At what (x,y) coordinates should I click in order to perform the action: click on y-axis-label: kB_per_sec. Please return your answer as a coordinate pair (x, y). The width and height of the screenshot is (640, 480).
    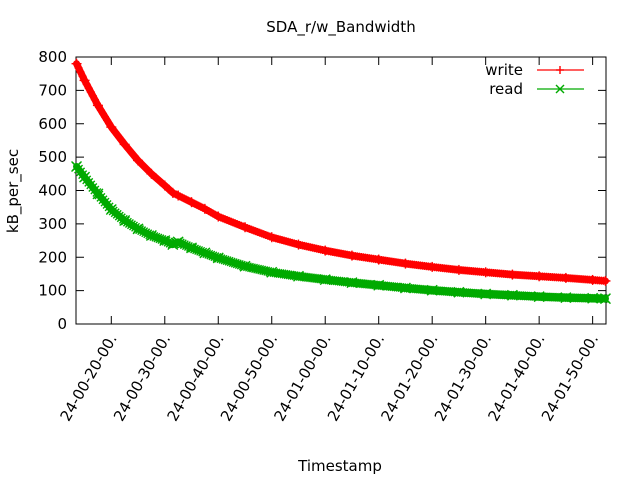
    Looking at the image, I should click on (13, 191).